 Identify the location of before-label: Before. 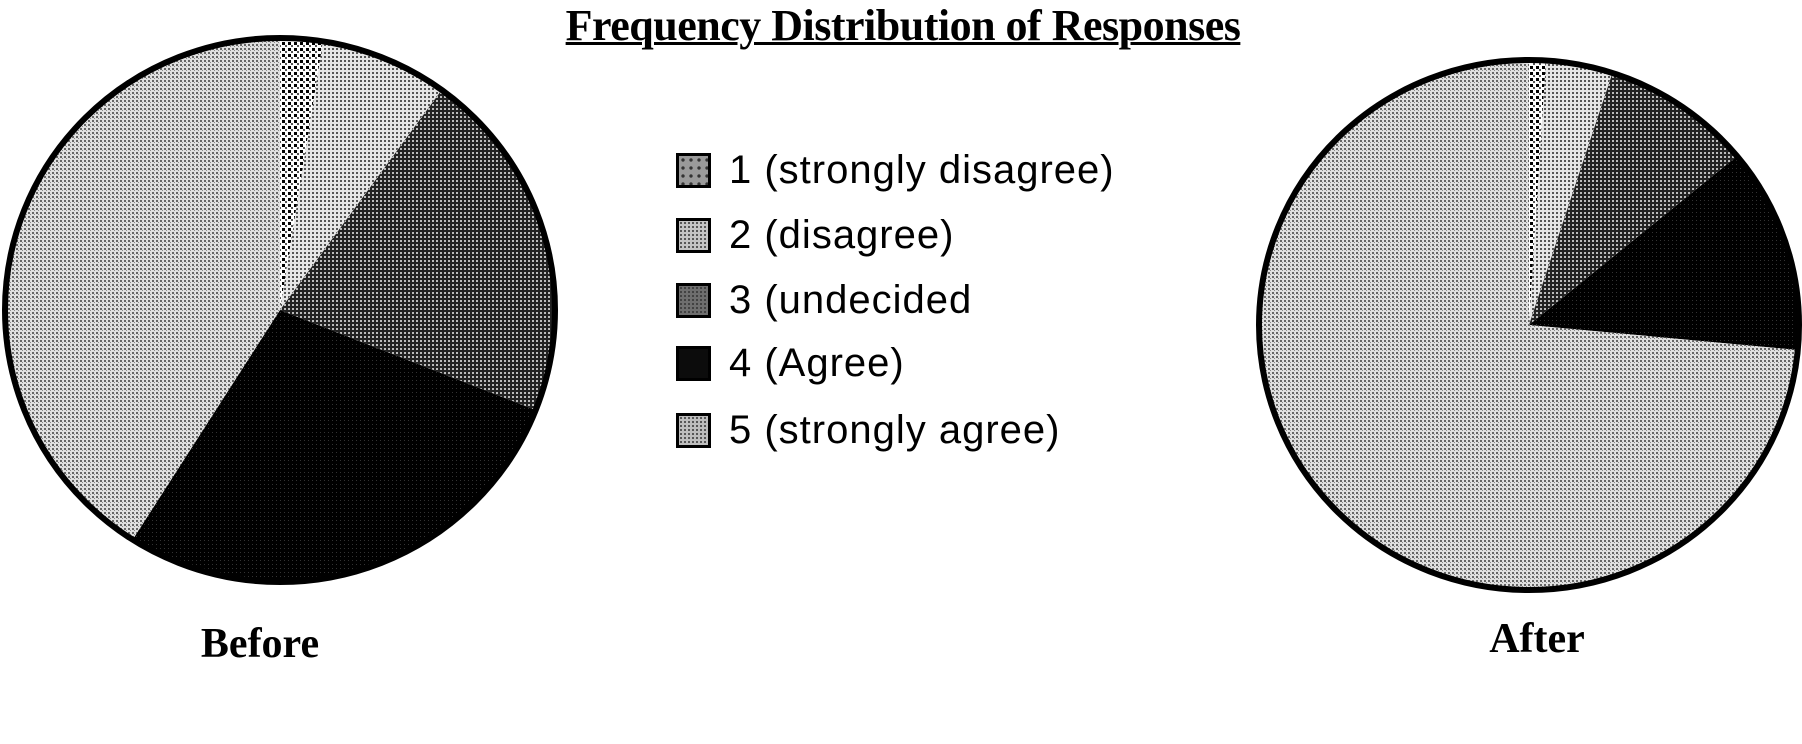
(260, 644).